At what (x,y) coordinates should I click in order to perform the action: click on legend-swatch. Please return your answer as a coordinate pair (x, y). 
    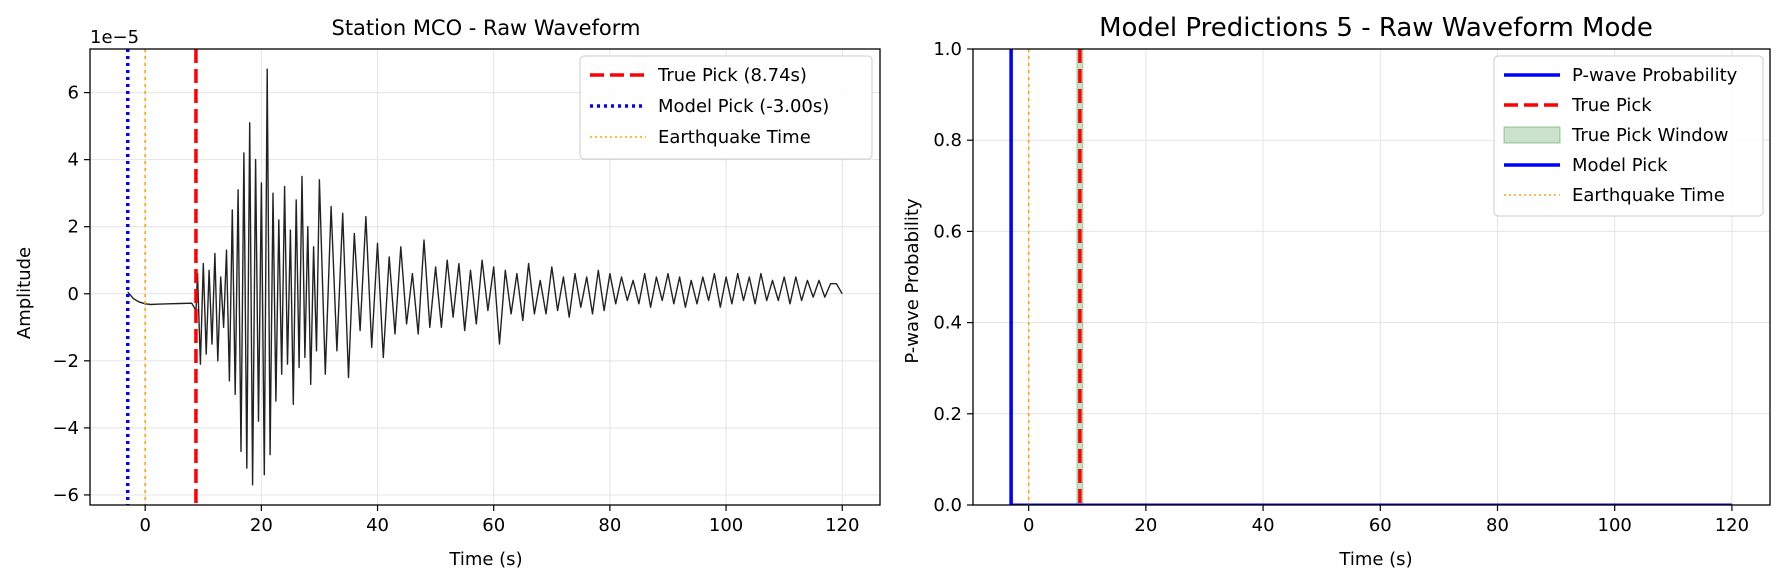
    Looking at the image, I should click on (1532, 135).